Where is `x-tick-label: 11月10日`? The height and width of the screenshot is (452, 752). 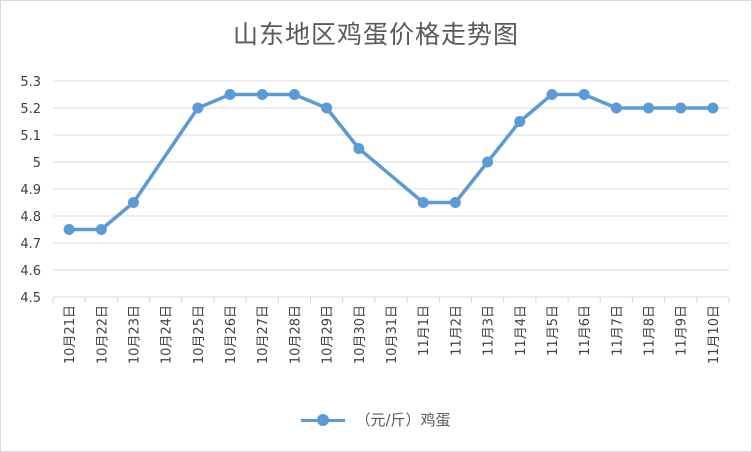 x-tick-label: 11月10日 is located at coordinates (714, 334).